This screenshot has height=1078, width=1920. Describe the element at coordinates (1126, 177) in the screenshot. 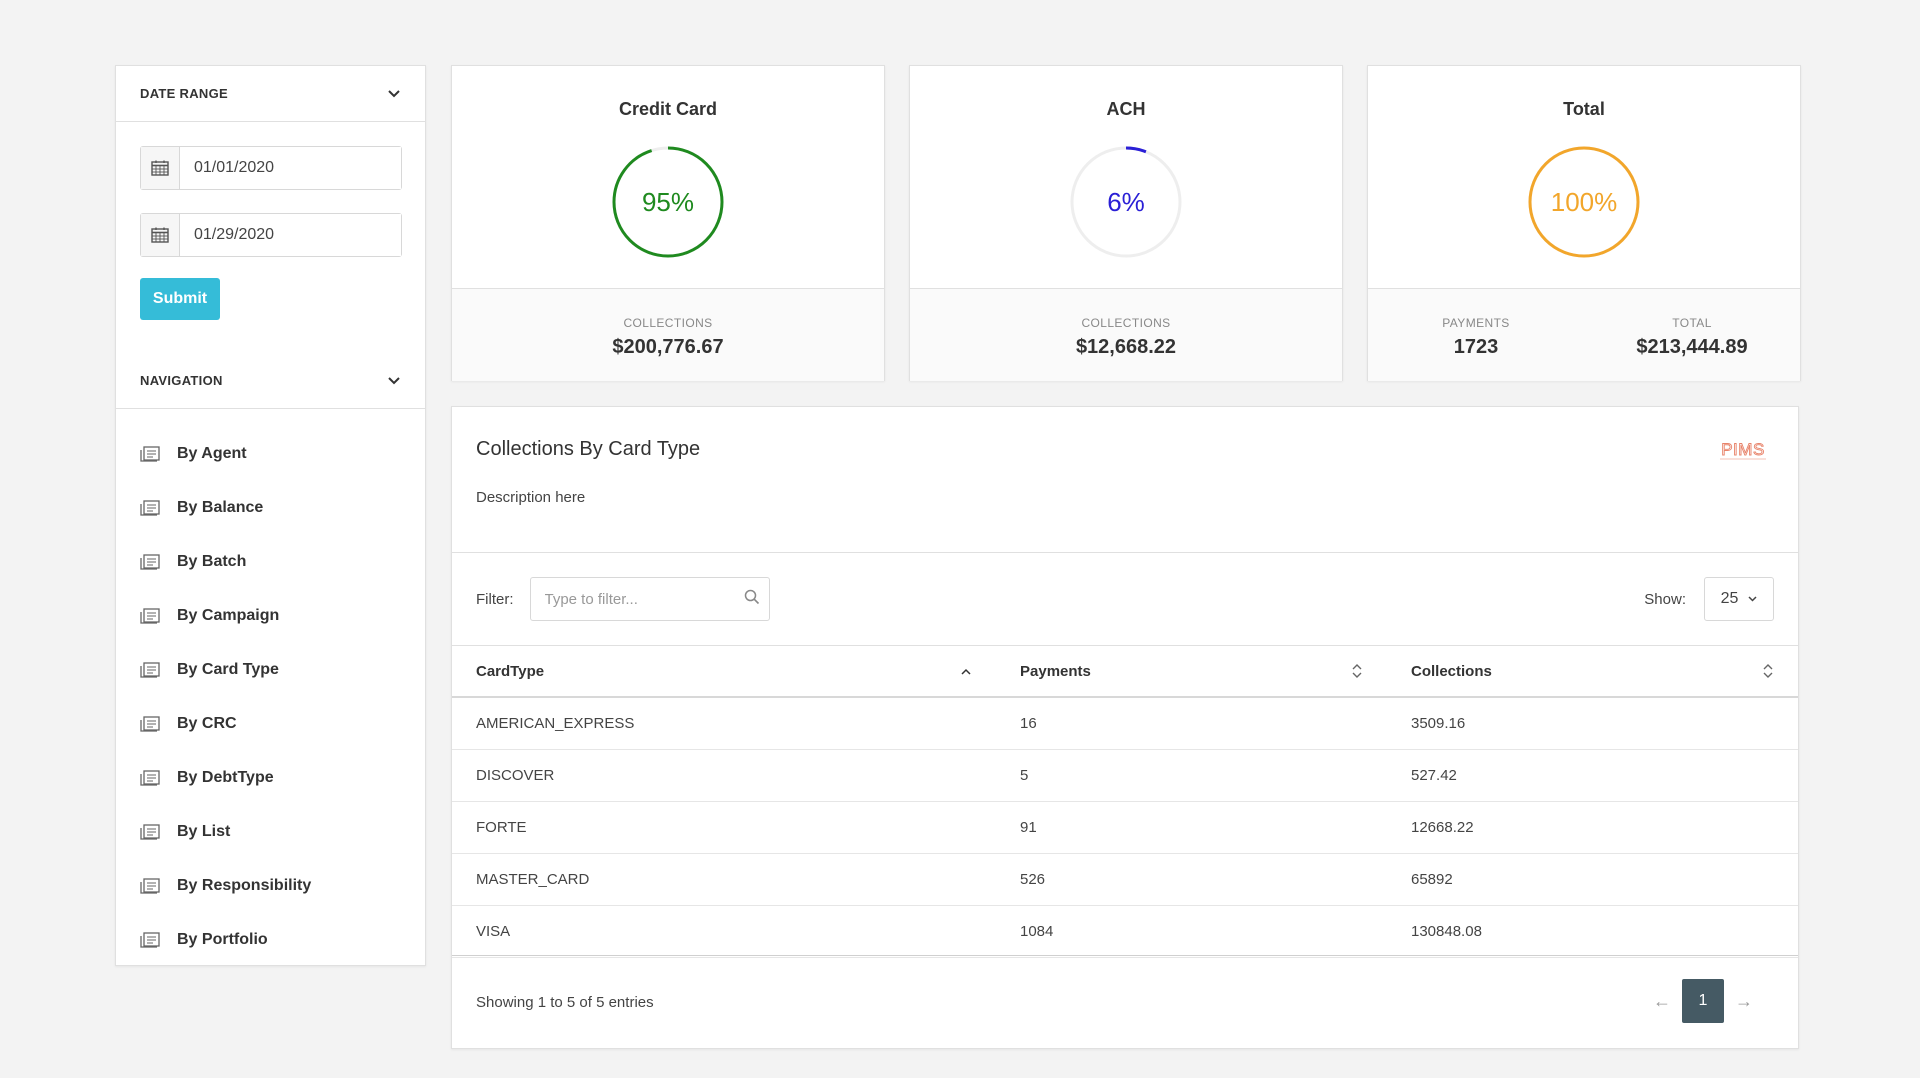

I see `stat-card-top: ACH 6%` at that location.